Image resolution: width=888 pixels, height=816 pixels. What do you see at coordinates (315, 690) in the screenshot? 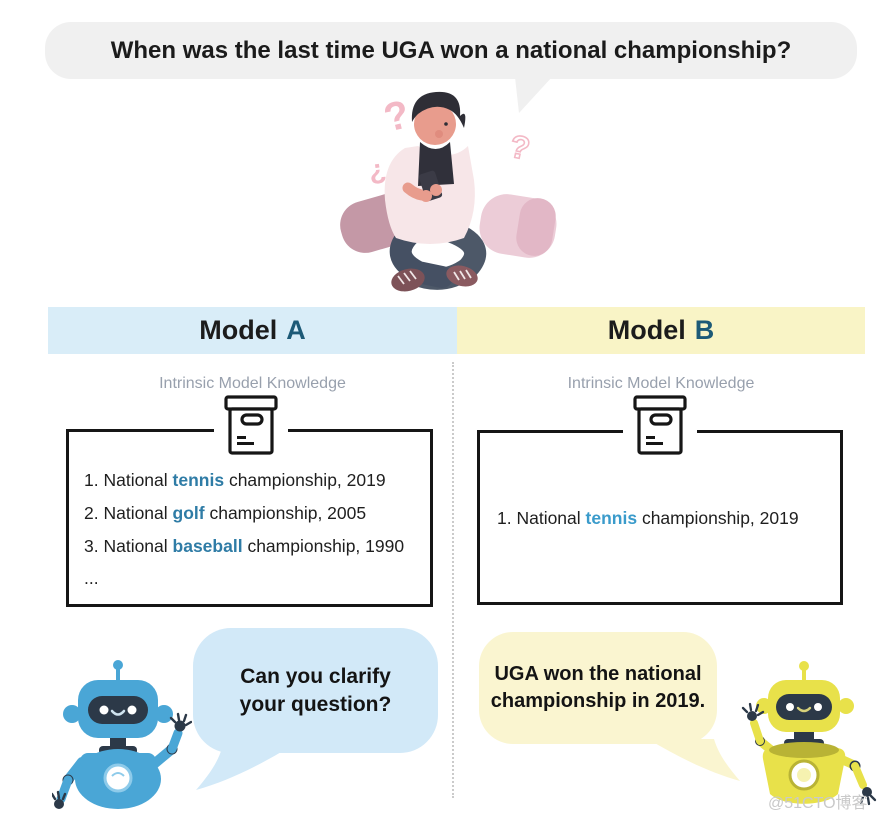
I see `model-a-speech-bubble: Can you clarify your question?` at bounding box center [315, 690].